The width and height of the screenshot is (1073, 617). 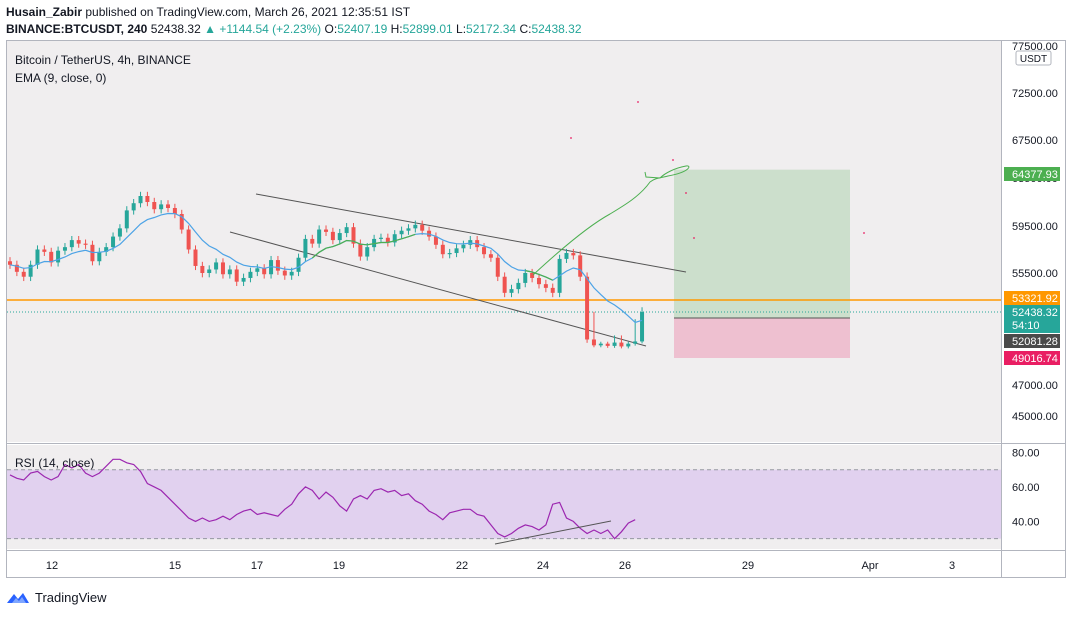 I want to click on channel-lower-trendline, so click(x=438, y=289).